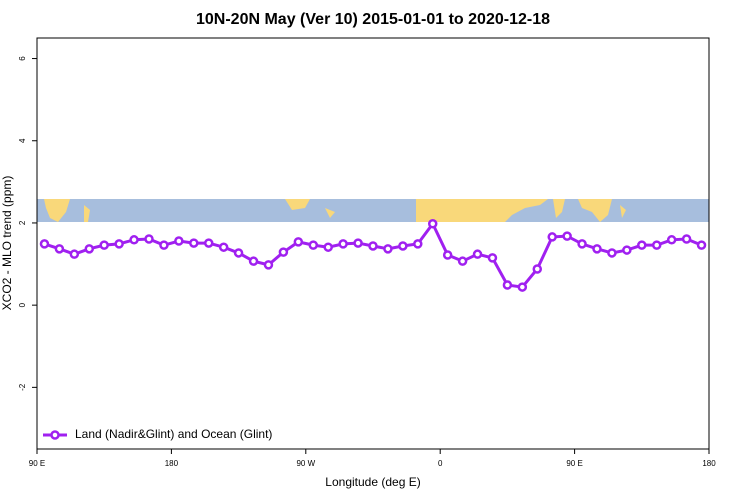 Image resolution: width=750 pixels, height=500 pixels. What do you see at coordinates (373, 210) in the screenshot?
I see `map-strip` at bounding box center [373, 210].